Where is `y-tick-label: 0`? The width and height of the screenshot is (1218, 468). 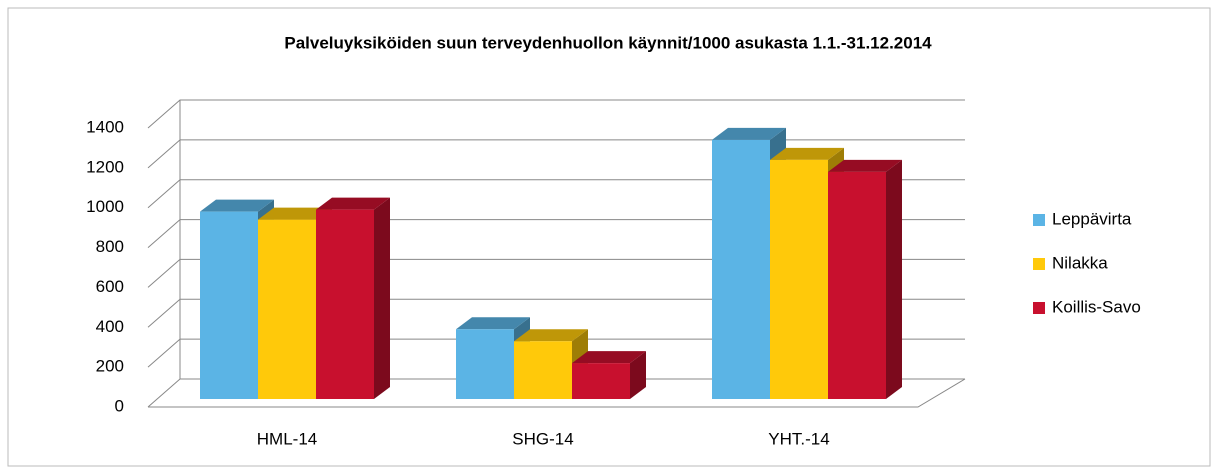
y-tick-label: 0 is located at coordinates (119, 405).